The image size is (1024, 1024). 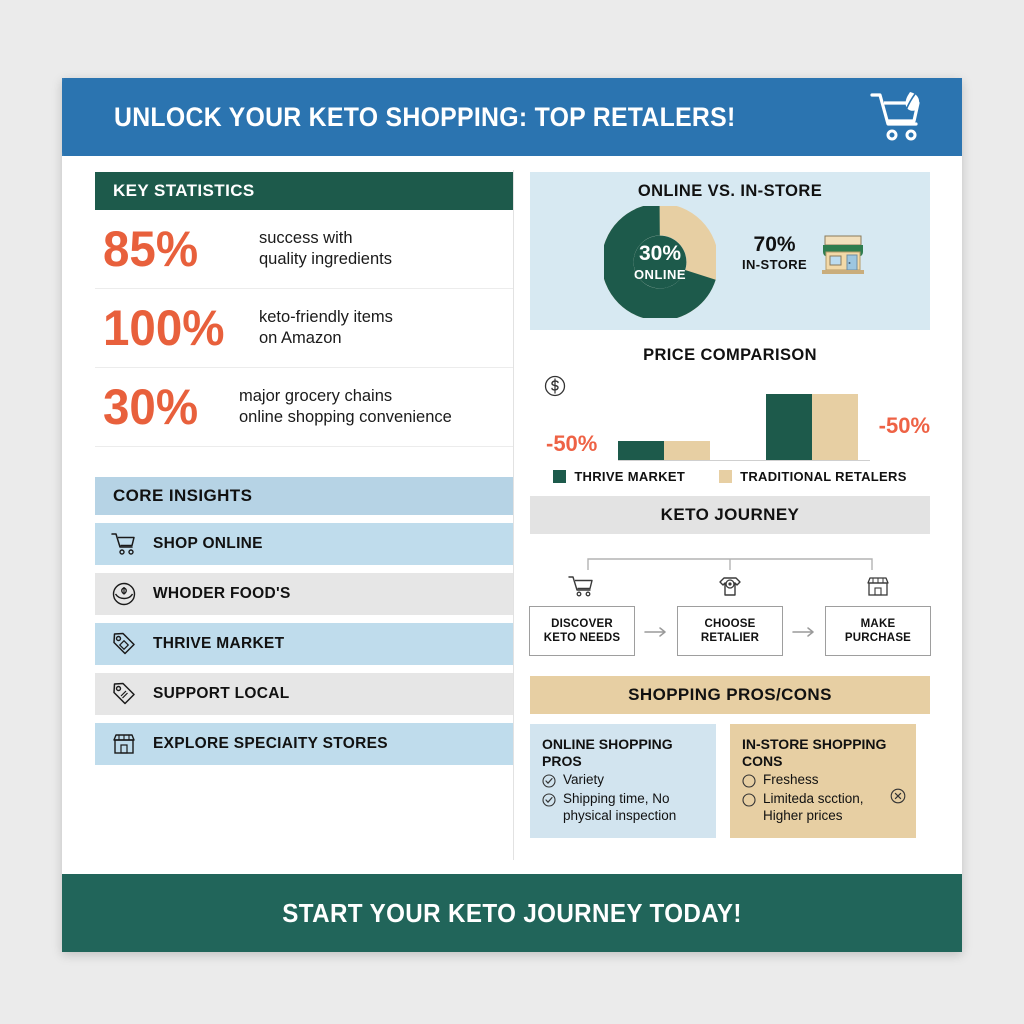 I want to click on pros-cons-heading: SHOPPING PROS/CONS, so click(x=730, y=695).